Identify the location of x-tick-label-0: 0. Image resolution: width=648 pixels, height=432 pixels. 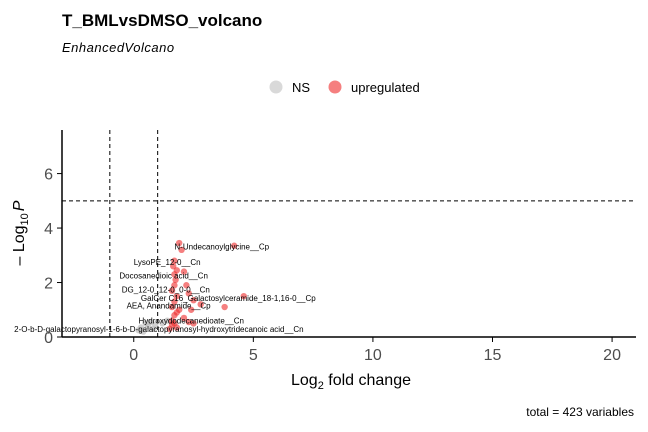
(133, 355).